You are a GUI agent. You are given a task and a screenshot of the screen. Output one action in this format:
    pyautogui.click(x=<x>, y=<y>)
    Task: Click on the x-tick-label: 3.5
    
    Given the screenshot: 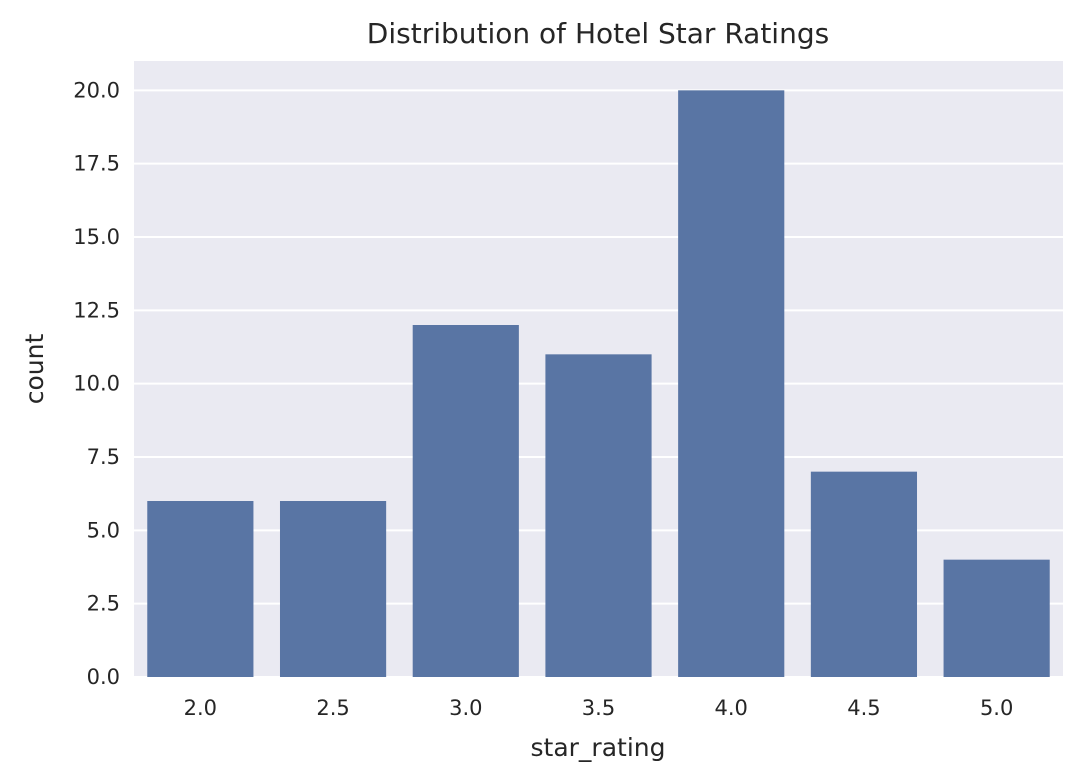 What is the action you would take?
    pyautogui.click(x=598, y=708)
    